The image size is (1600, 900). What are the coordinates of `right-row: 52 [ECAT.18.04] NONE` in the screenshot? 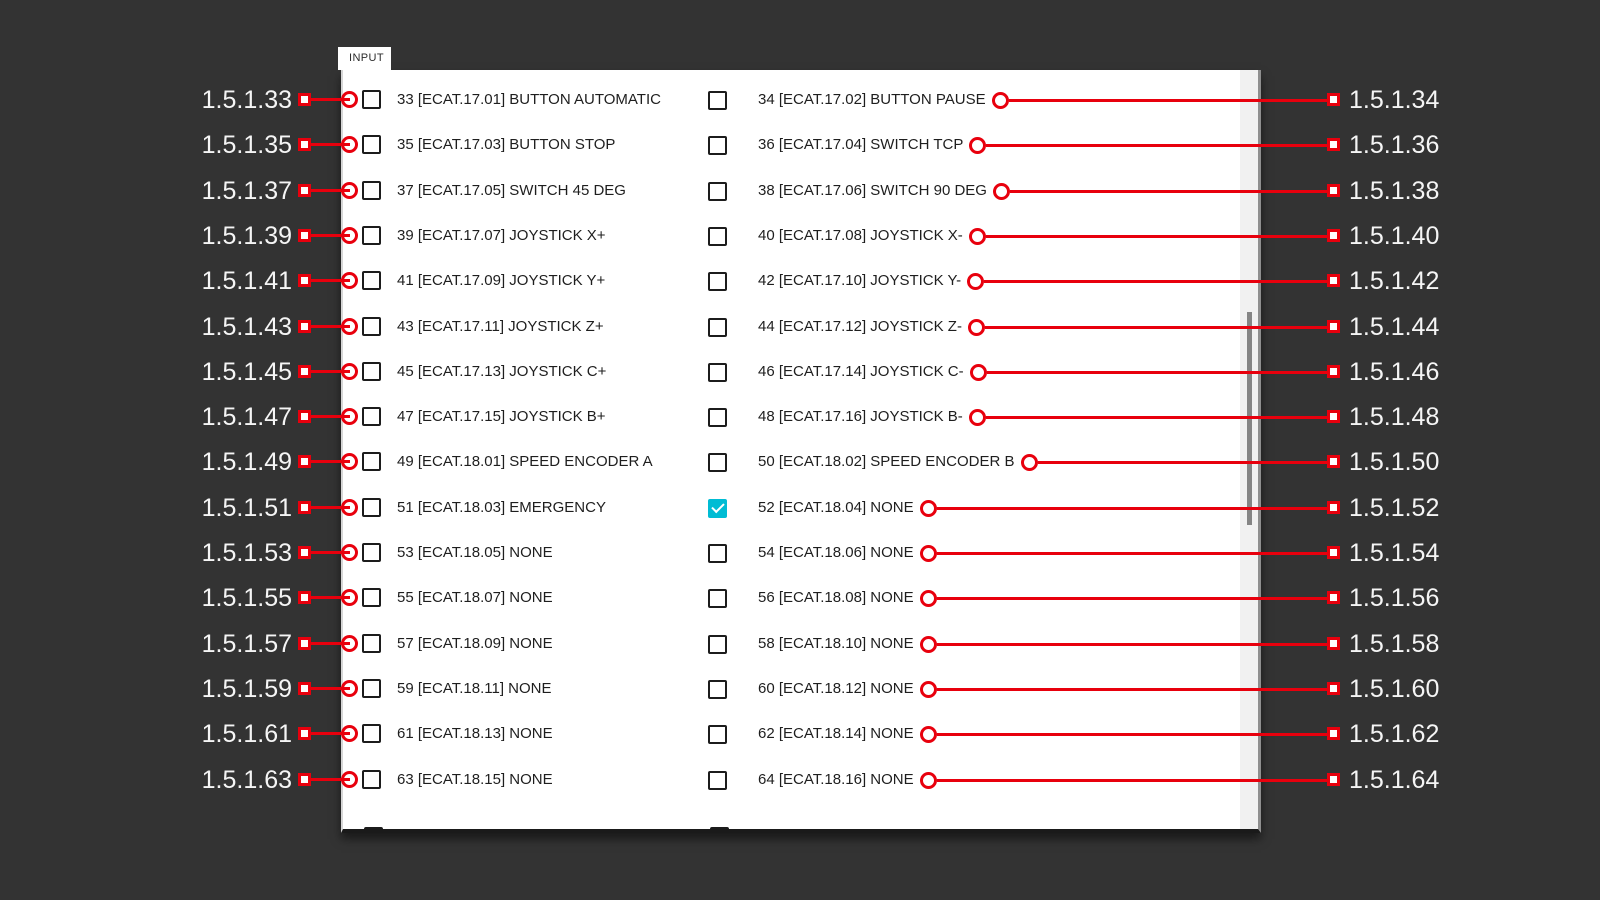 It's located at (1020, 508).